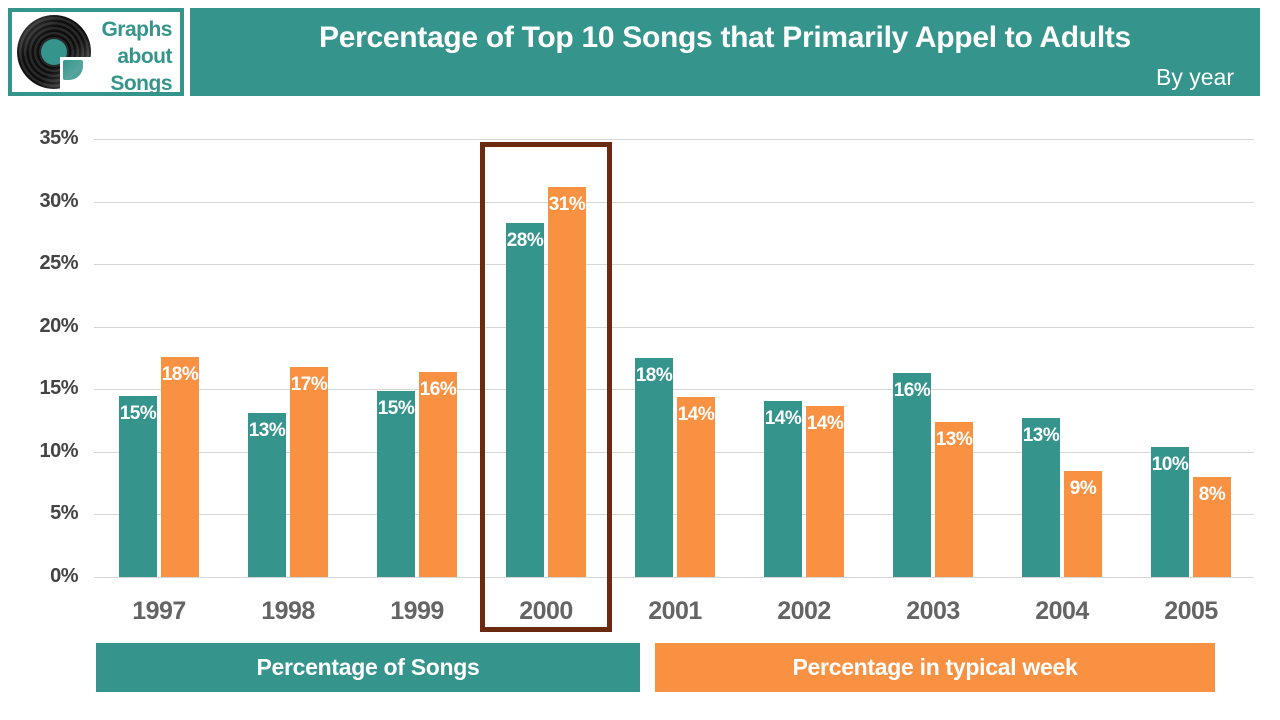 The width and height of the screenshot is (1280, 720). What do you see at coordinates (58, 263) in the screenshot?
I see `y-axis-tick-label: 25%` at bounding box center [58, 263].